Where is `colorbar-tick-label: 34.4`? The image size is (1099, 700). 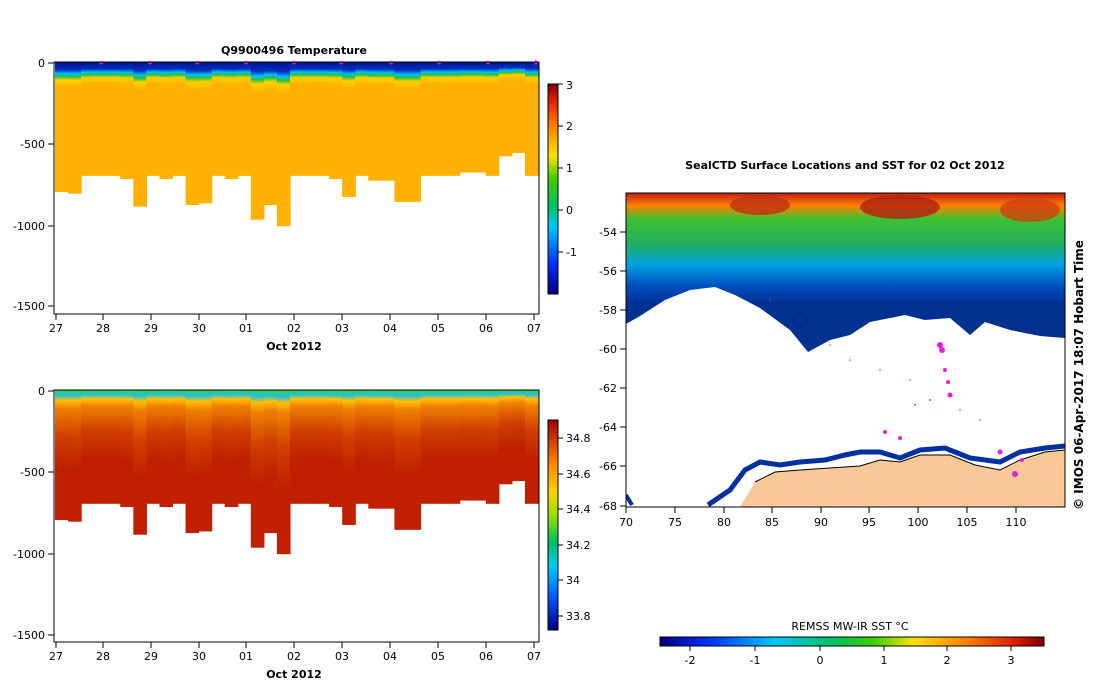 colorbar-tick-label: 34.4 is located at coordinates (578, 509).